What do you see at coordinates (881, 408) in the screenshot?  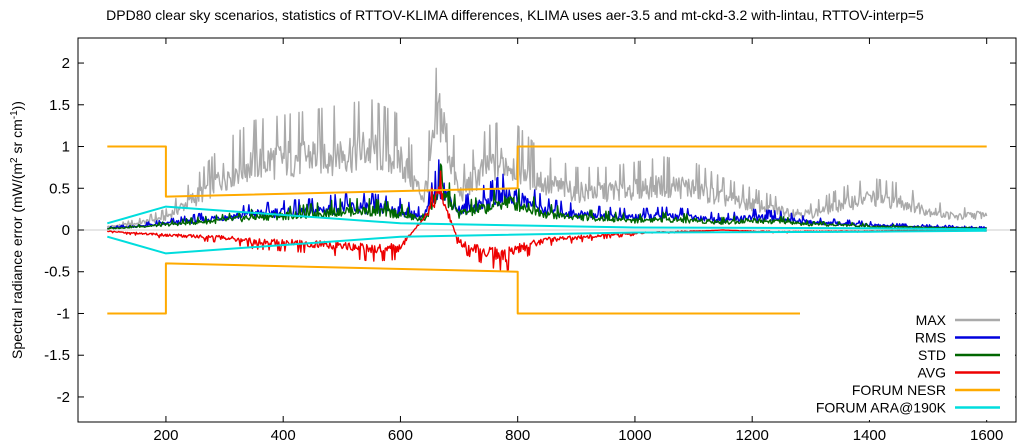 I see `legend-label-forum-ara-190k: FORUM ARA@190K` at bounding box center [881, 408].